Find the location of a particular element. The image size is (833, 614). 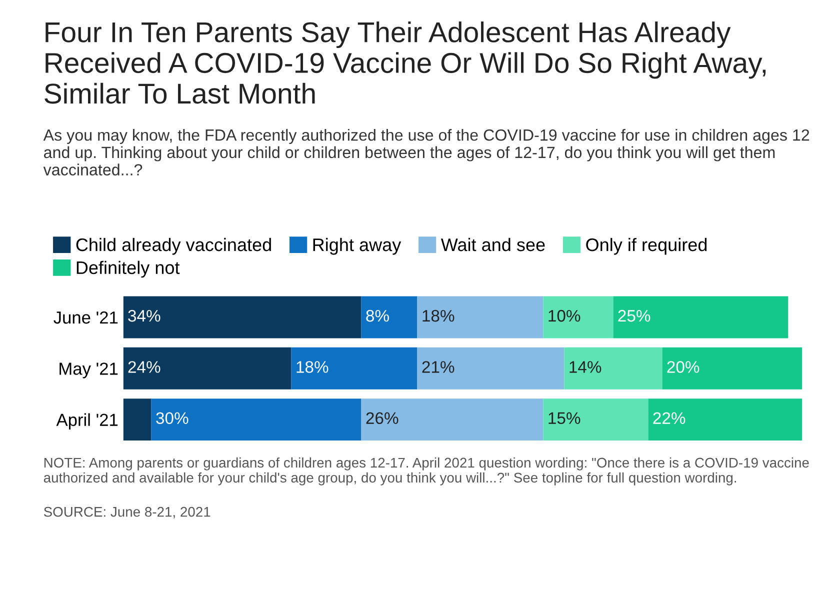

data-label: 10% is located at coordinates (564, 316).